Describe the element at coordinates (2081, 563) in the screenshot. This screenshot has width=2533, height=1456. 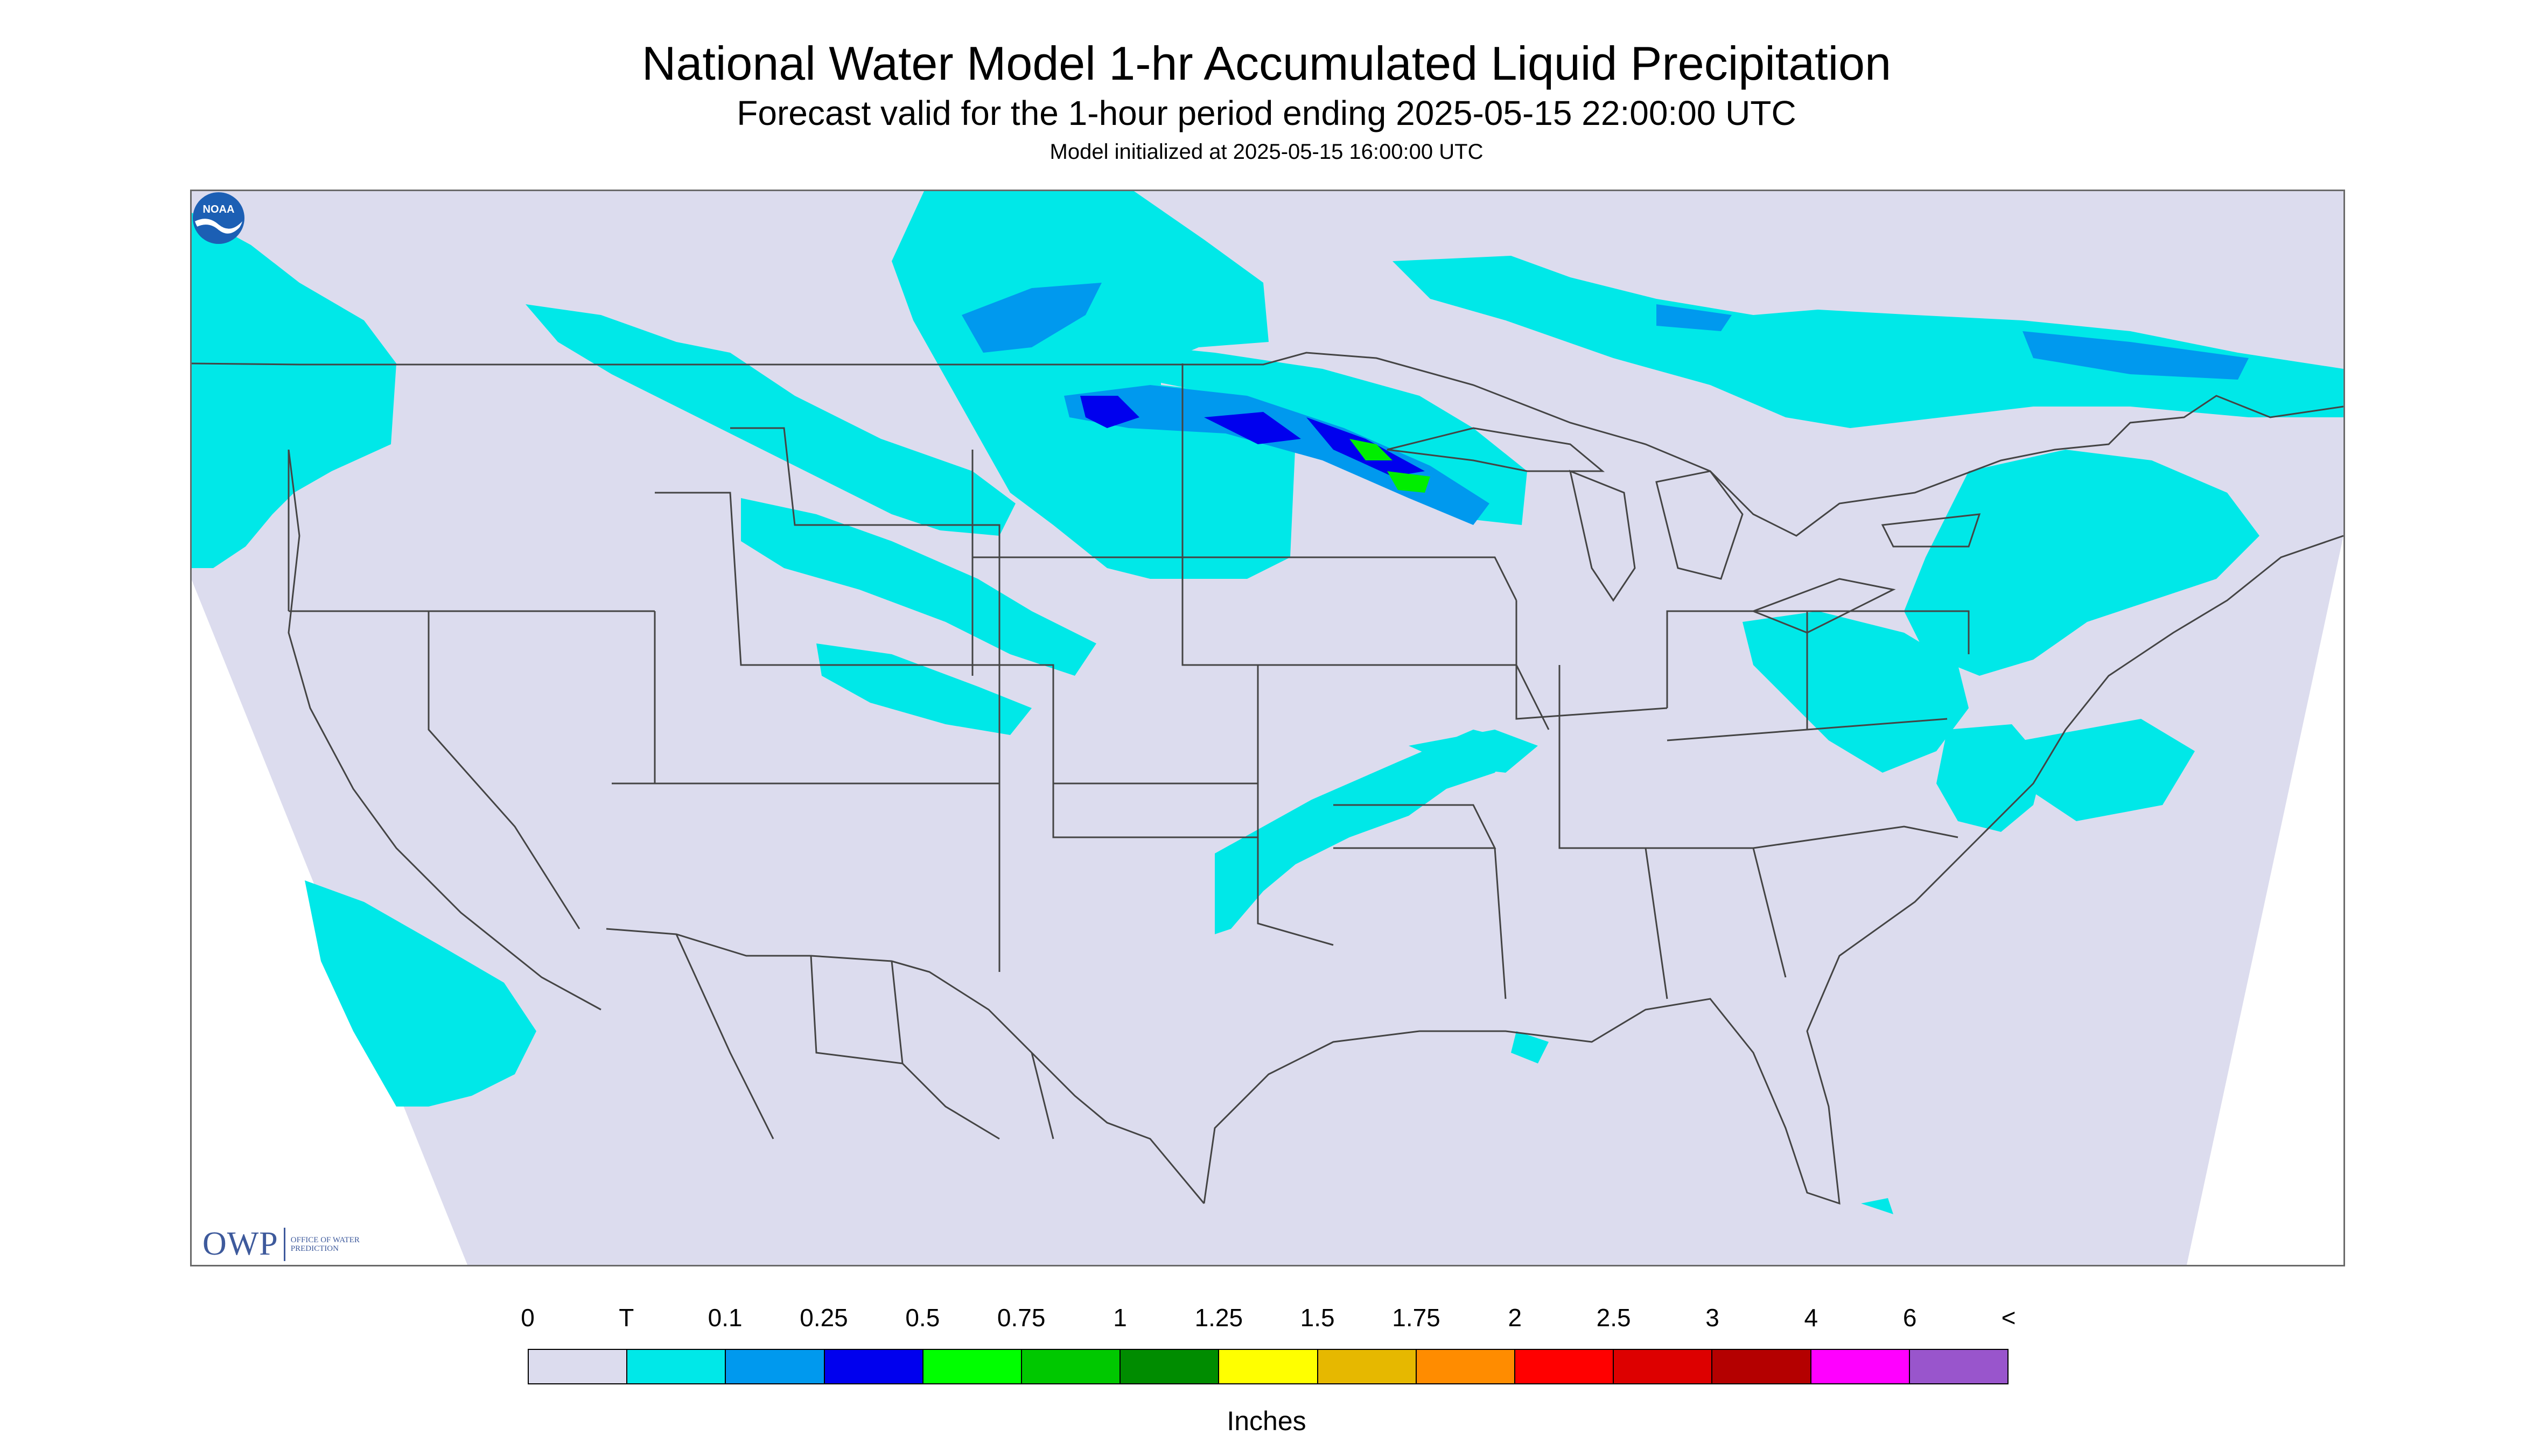
I see `precip-area-northeast` at that location.